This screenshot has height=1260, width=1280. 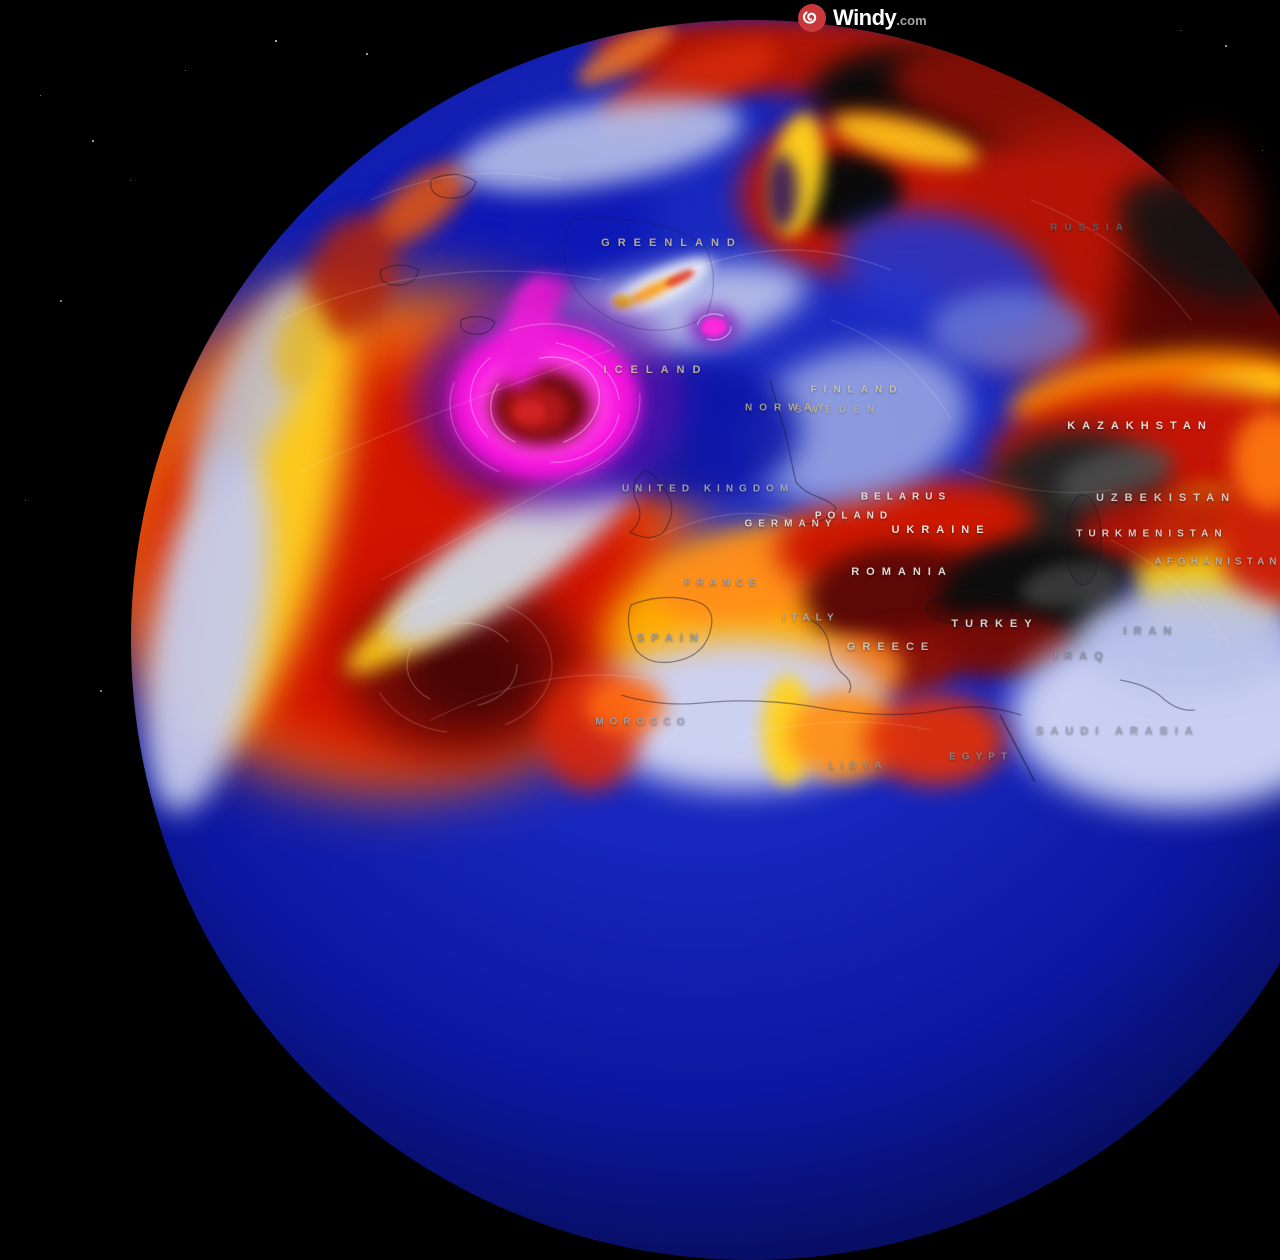 What do you see at coordinates (812, 18) in the screenshot?
I see `windy-logo-icon` at bounding box center [812, 18].